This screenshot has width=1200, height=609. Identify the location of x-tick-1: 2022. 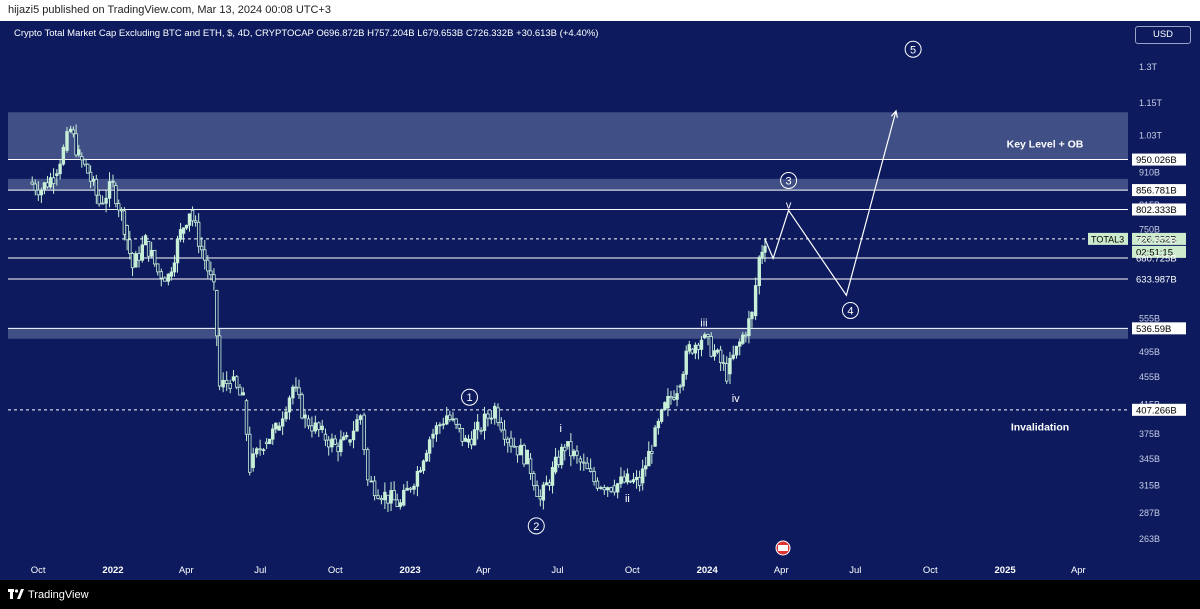
(112, 570).